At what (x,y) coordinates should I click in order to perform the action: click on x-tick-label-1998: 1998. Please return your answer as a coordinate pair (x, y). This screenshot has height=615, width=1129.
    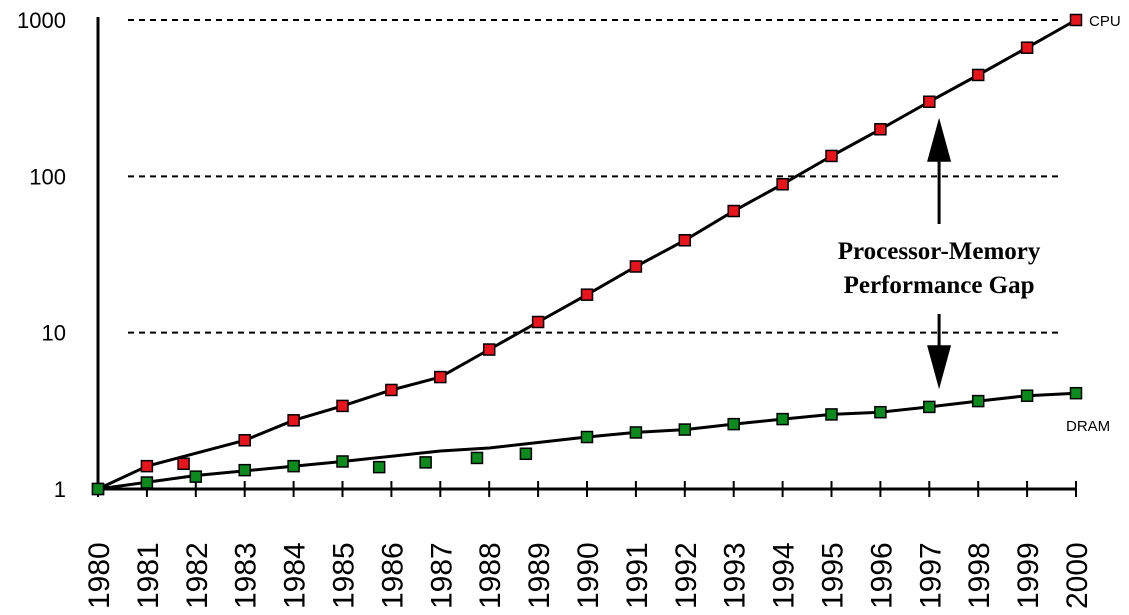
    Looking at the image, I should click on (979, 575).